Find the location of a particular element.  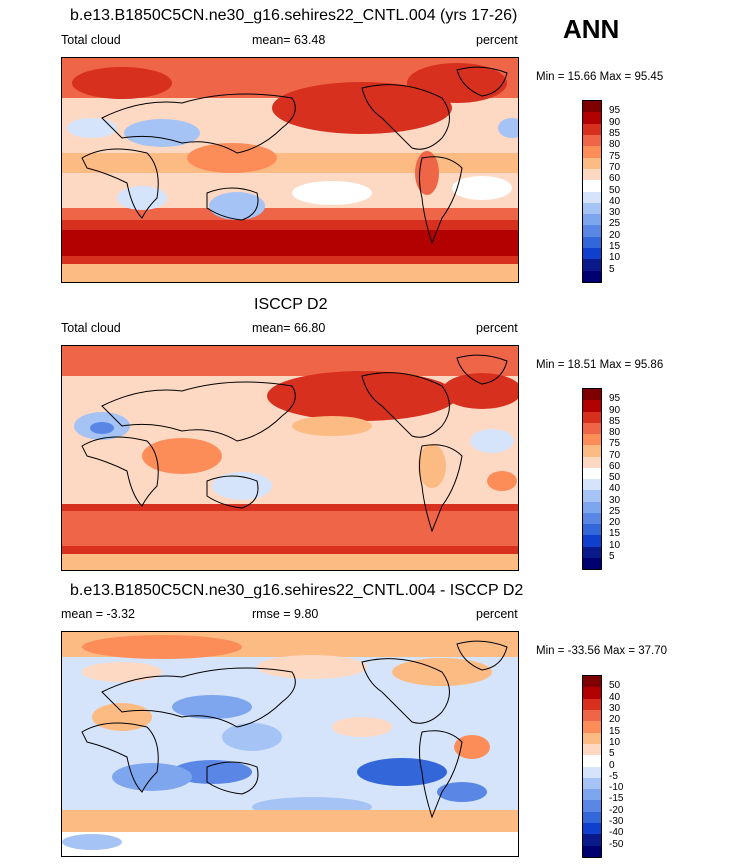

panel-1-minmax: Min = 15.66 Max = 95.45 is located at coordinates (600, 77).